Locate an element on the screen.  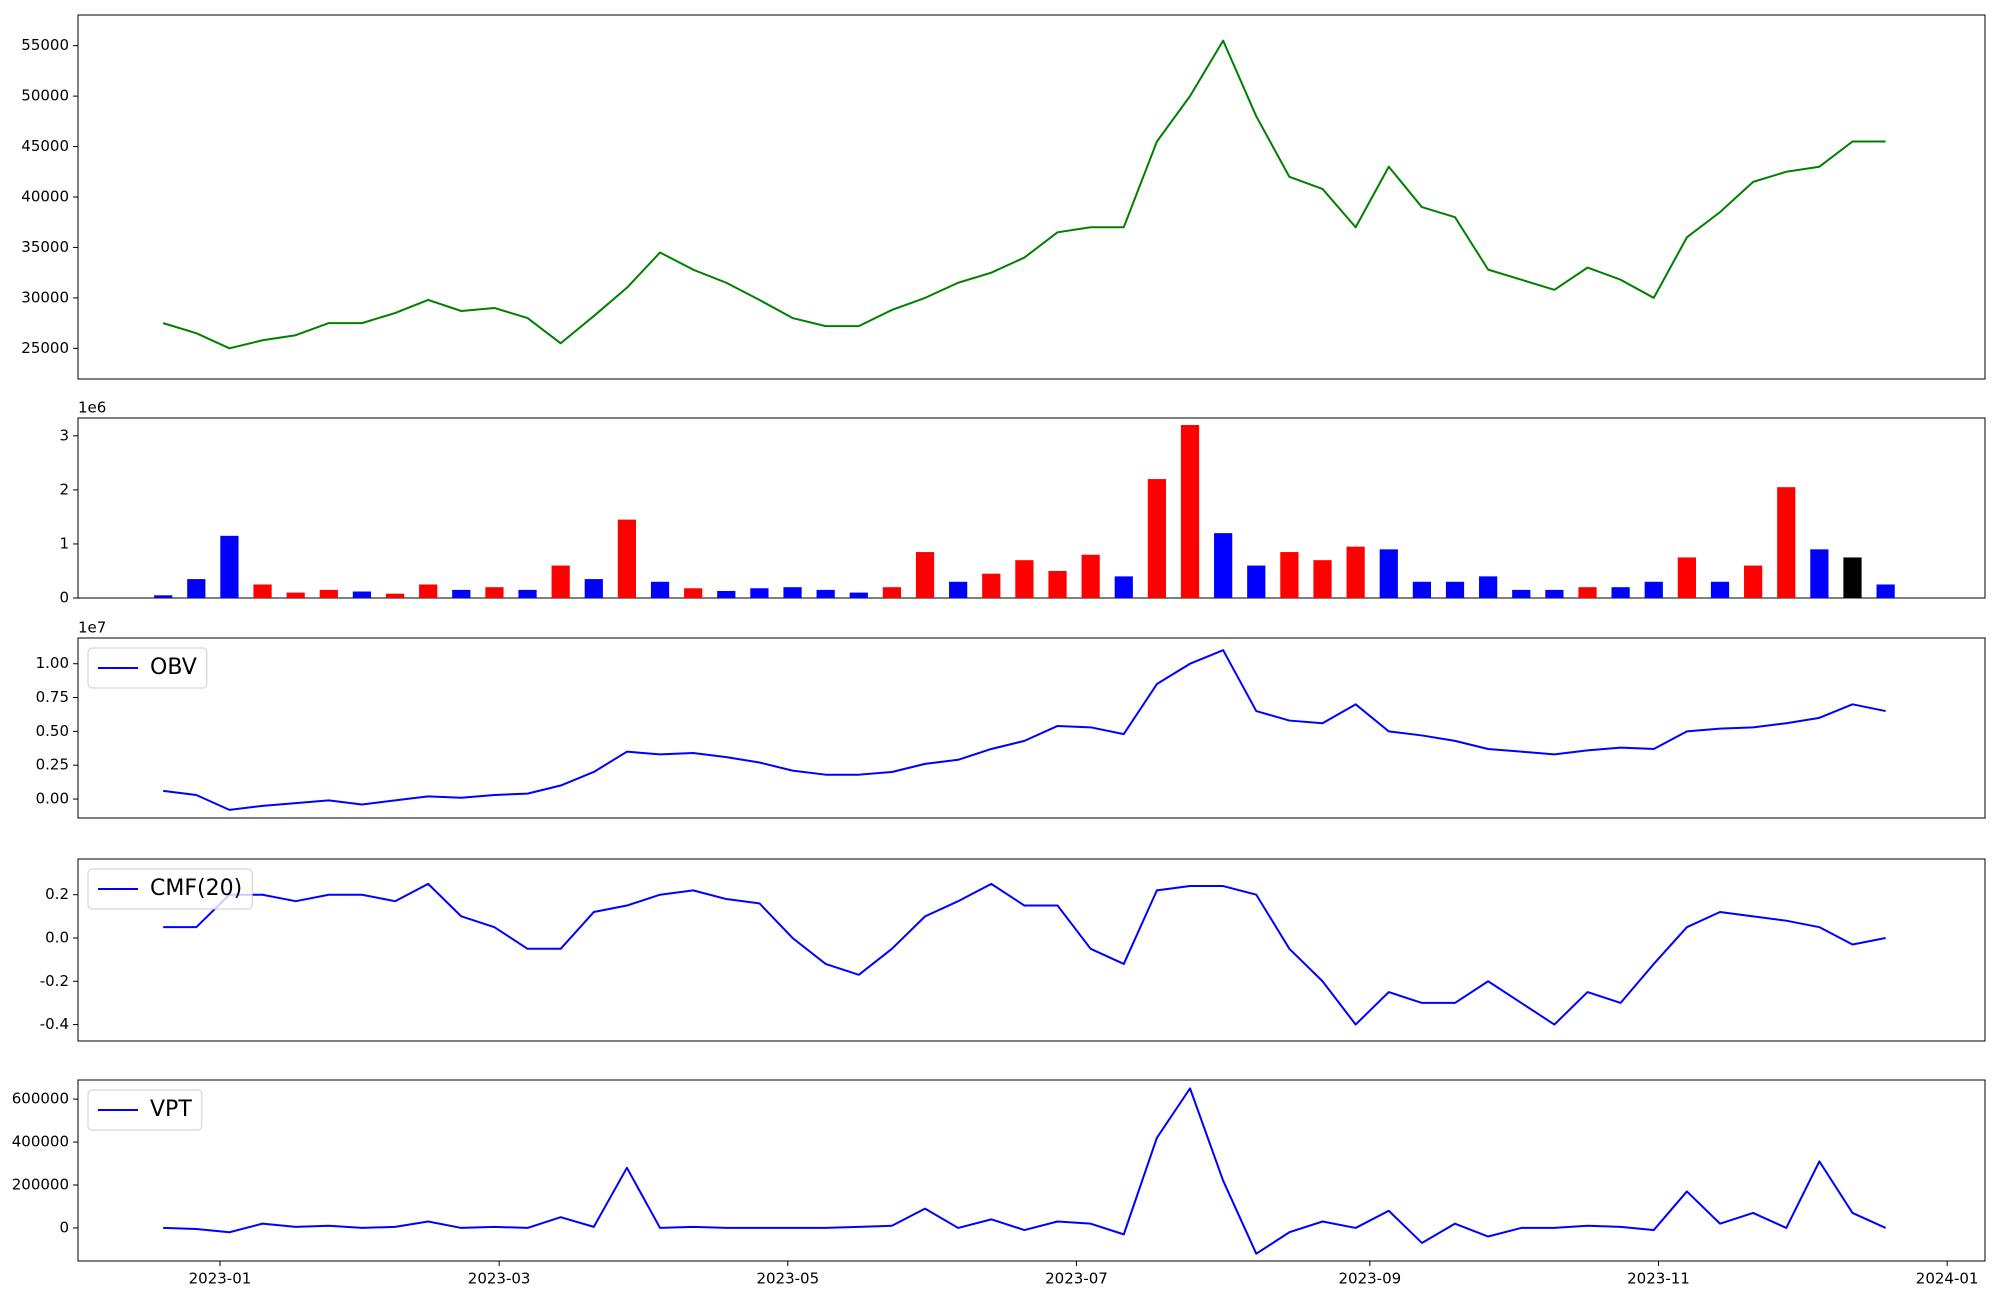
y-tick-label: 0.75 is located at coordinates (52, 697).